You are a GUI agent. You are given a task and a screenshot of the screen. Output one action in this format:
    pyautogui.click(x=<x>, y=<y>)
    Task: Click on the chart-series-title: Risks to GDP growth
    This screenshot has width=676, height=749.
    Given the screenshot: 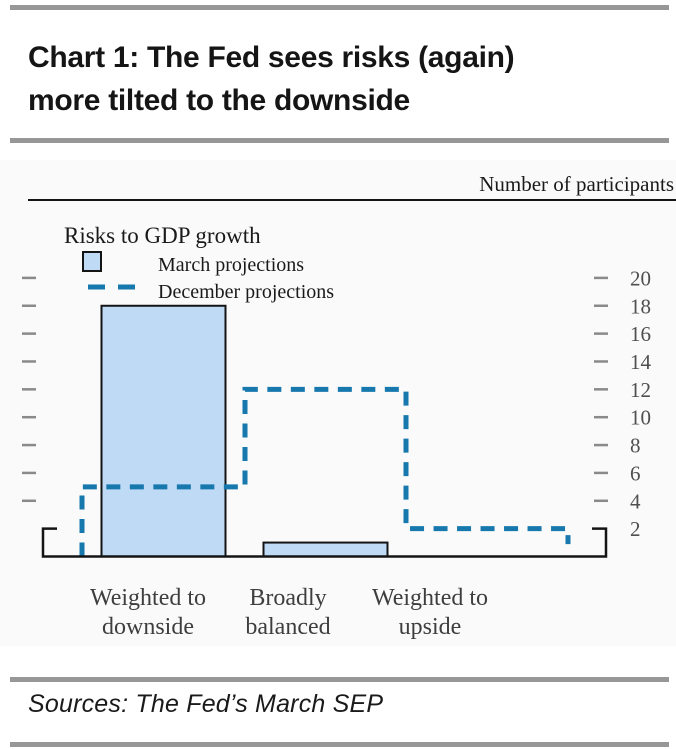 What is the action you would take?
    pyautogui.click(x=162, y=235)
    